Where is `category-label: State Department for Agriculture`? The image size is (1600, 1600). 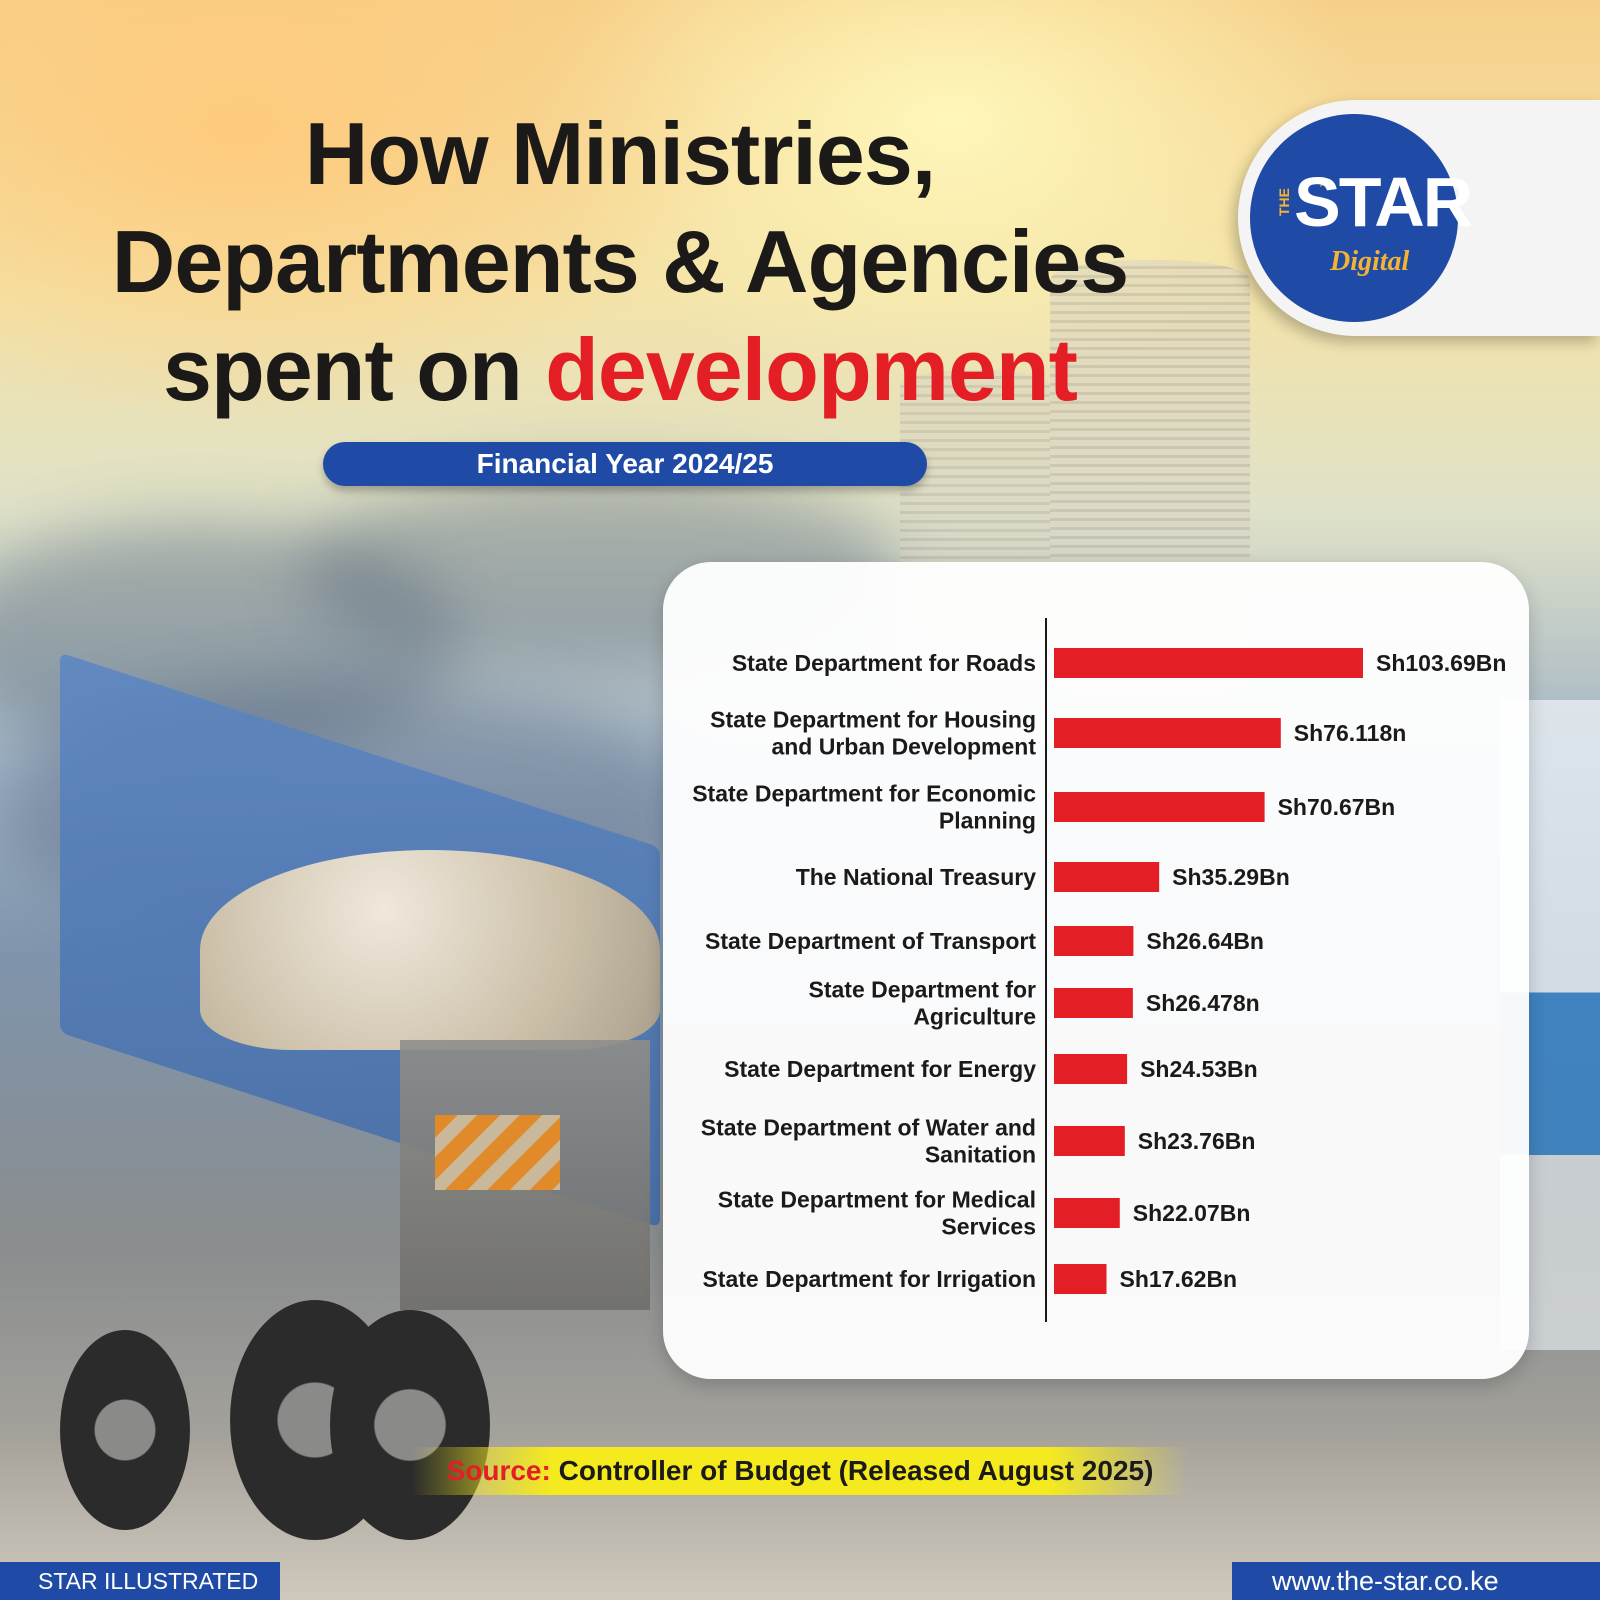 category-label: State Department for Agriculture is located at coordinates (923, 1003).